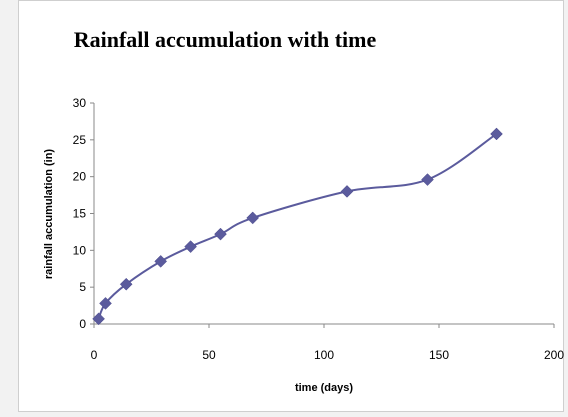  I want to click on y-tick-label: 15, so click(80, 214).